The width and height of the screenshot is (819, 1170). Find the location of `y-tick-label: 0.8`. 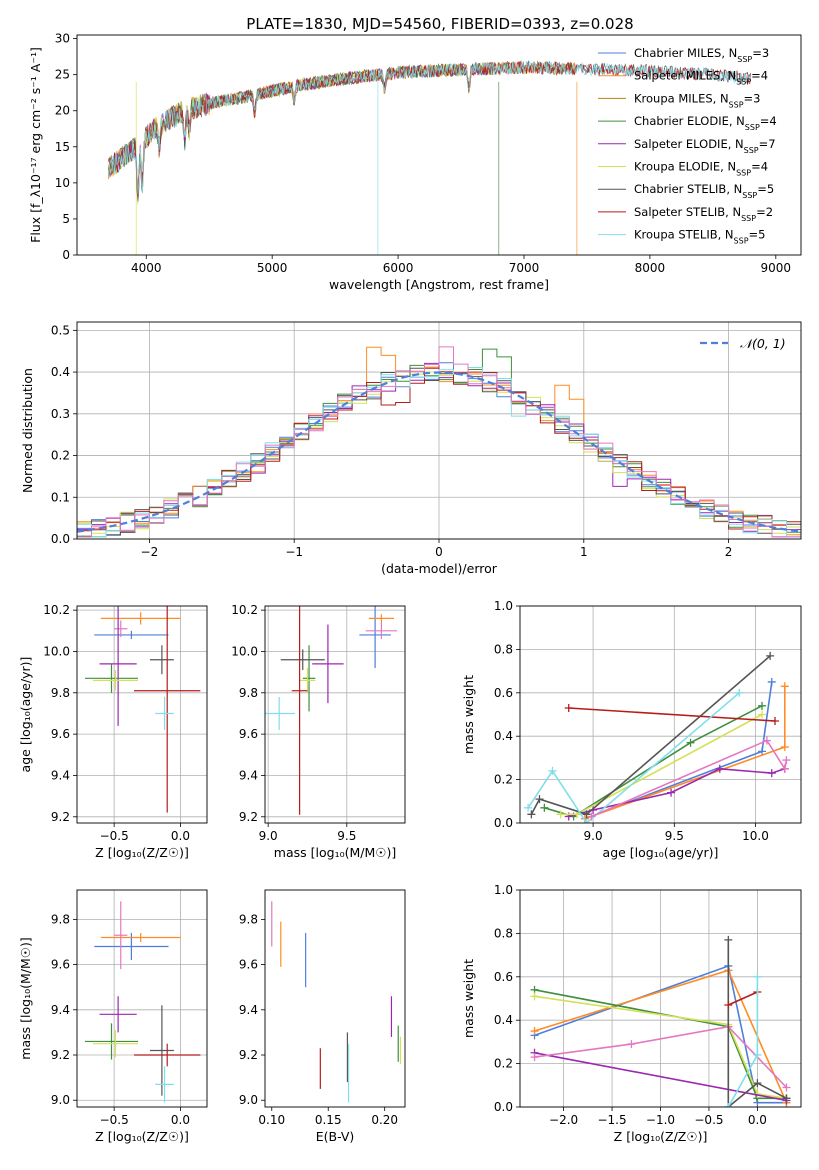

y-tick-label: 0.8 is located at coordinates (503, 649).